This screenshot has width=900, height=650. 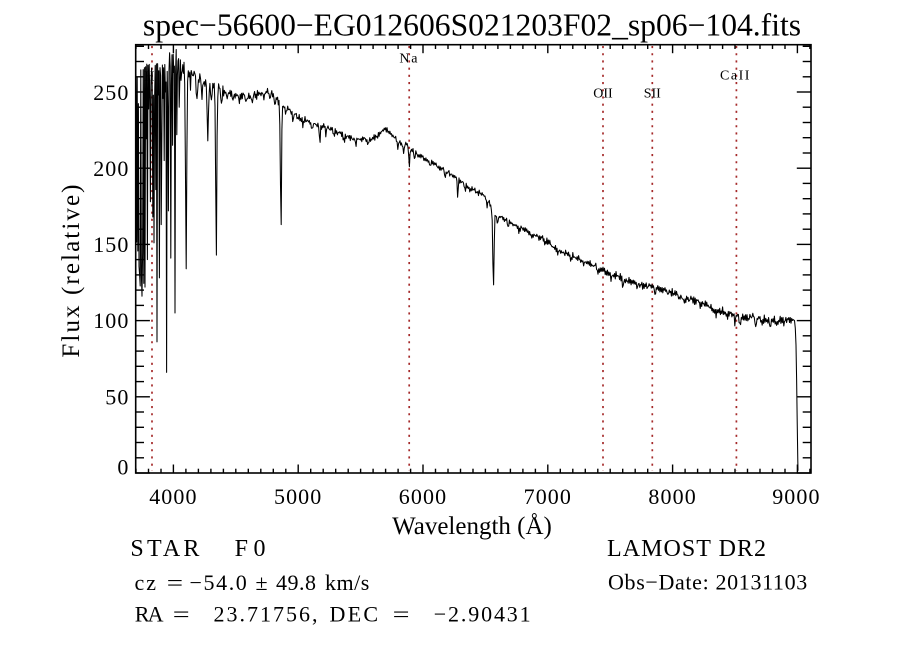 I want to click on svg-text: 250, so click(x=111, y=92).